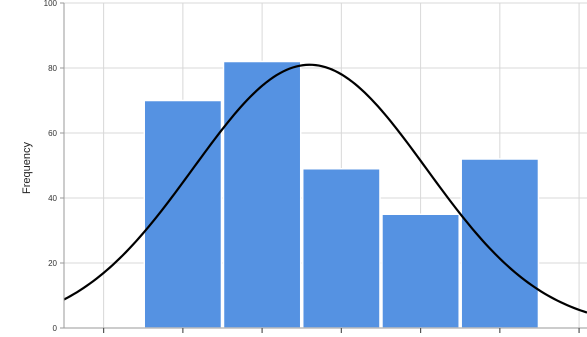 The height and width of the screenshot is (337, 587). I want to click on y-tick-label: 20, so click(52, 263).